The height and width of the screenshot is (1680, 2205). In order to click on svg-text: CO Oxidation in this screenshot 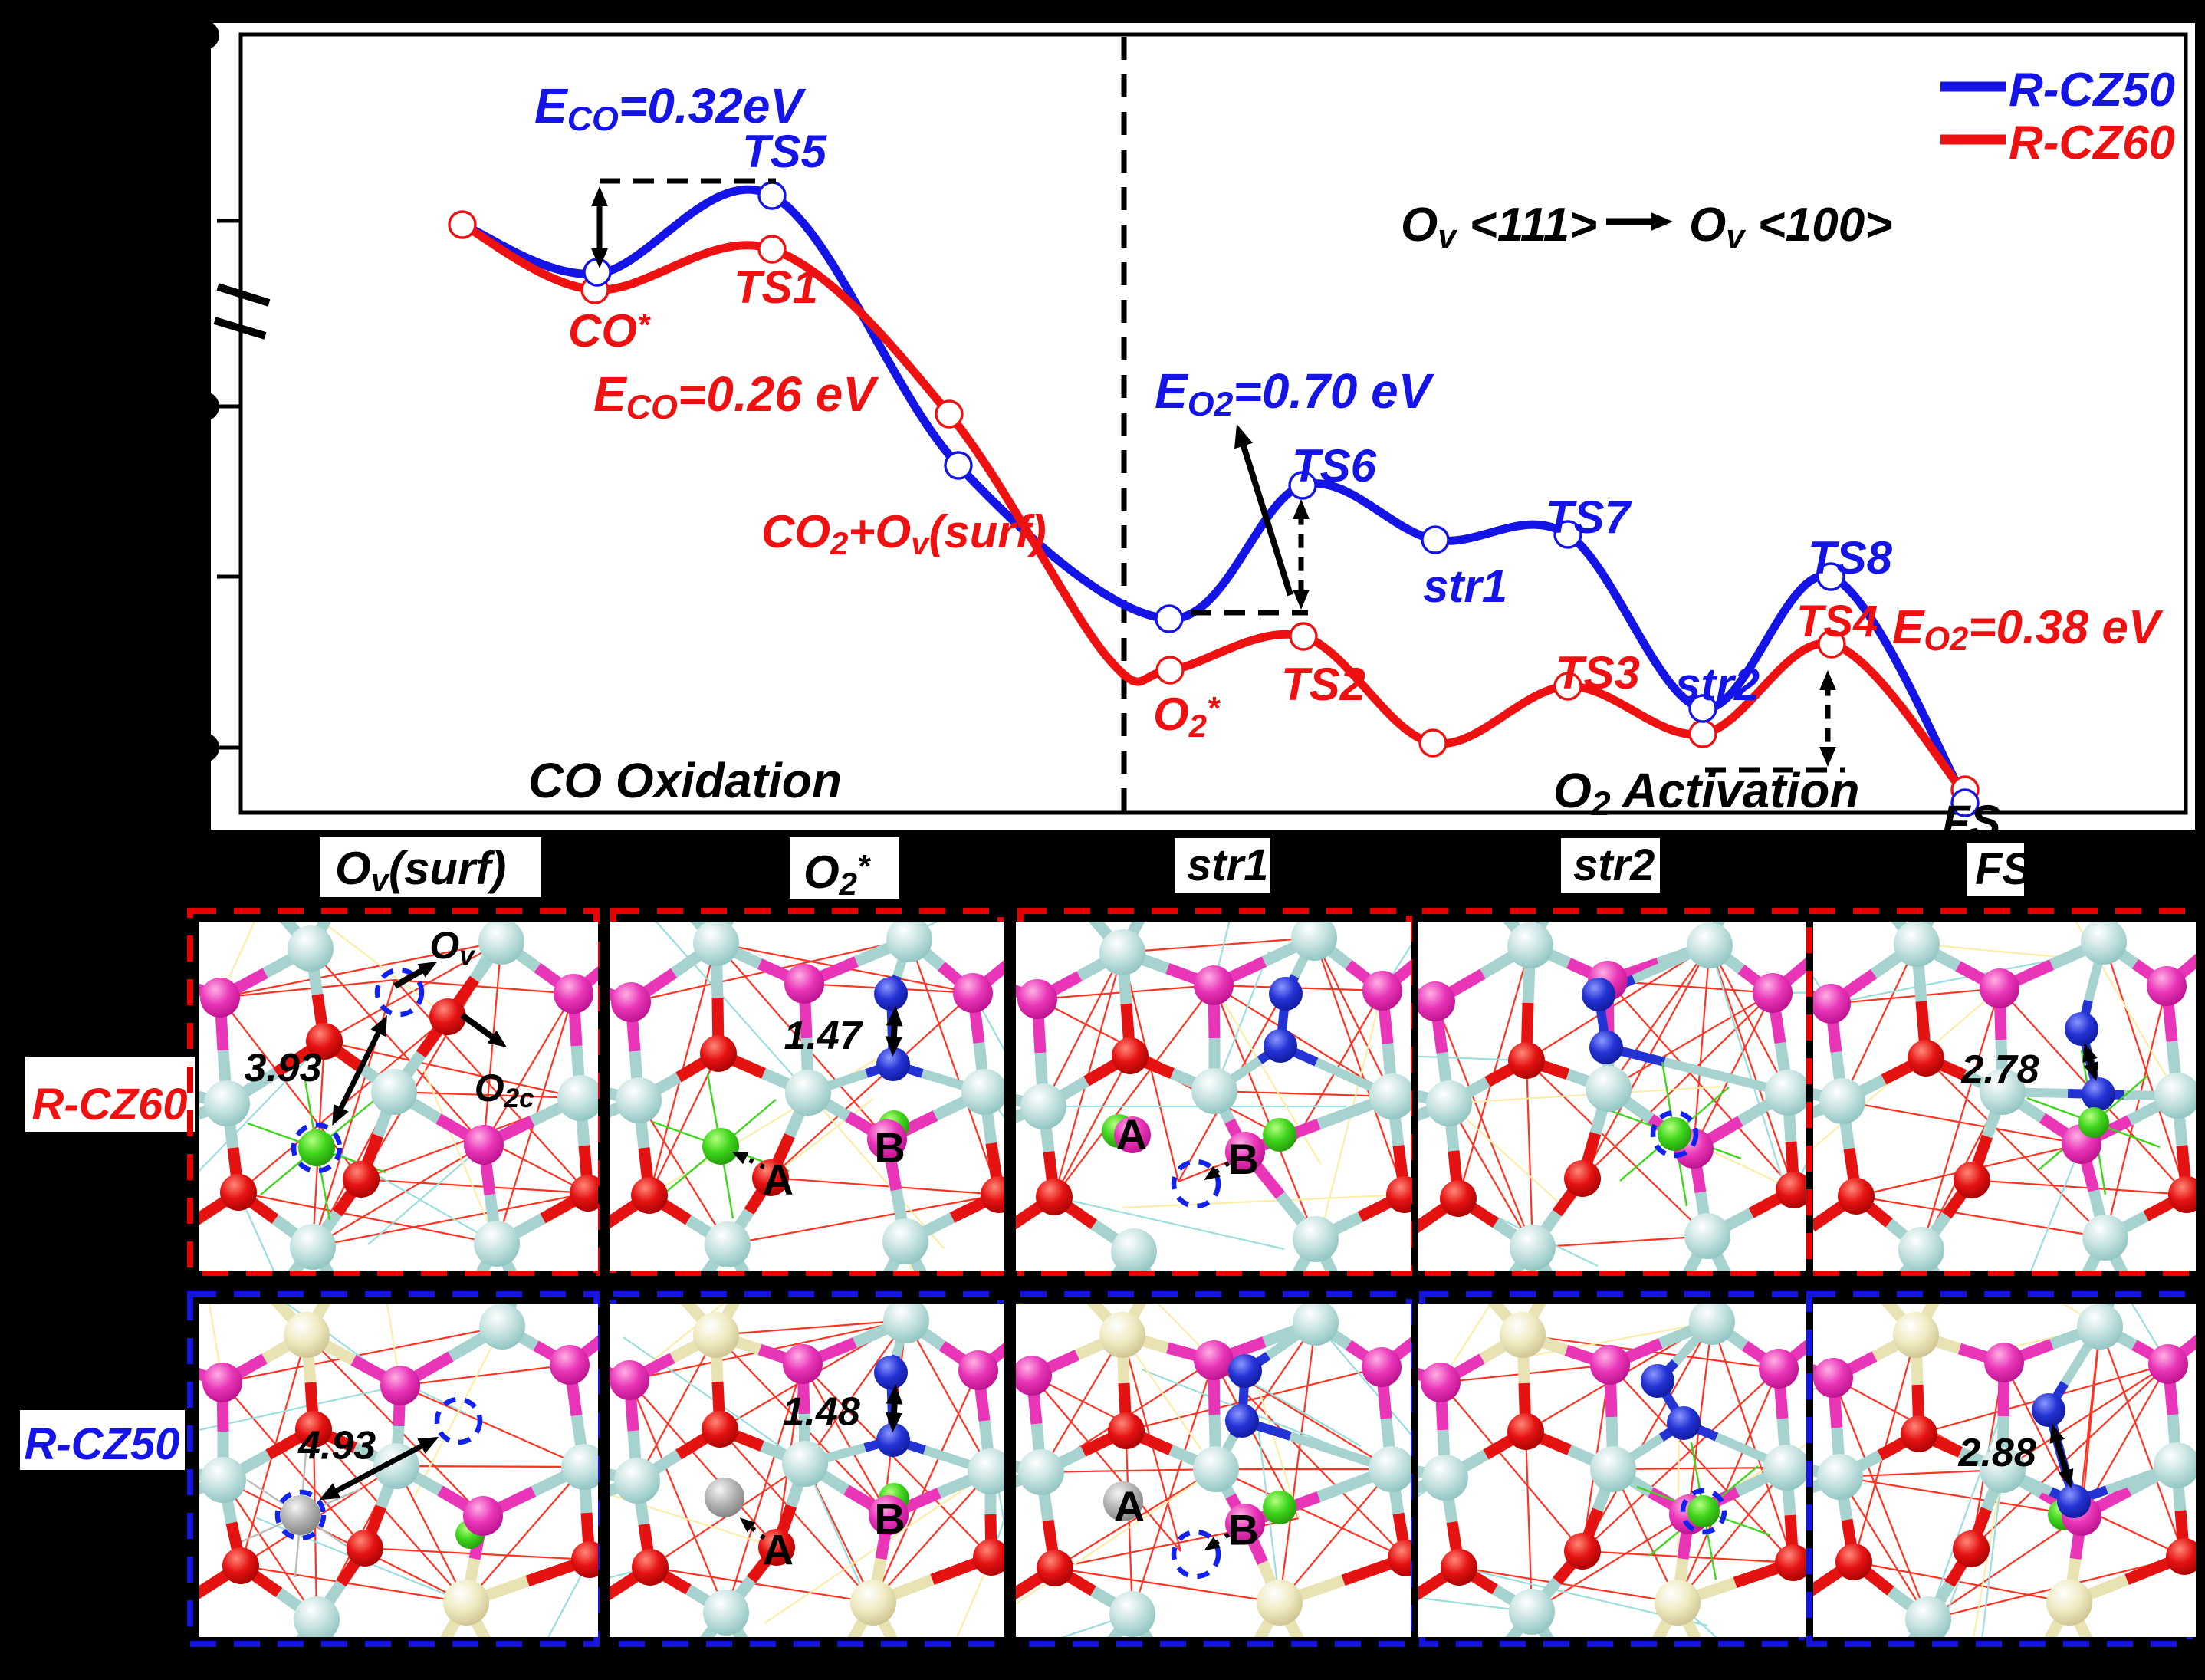, I will do `click(685, 780)`.